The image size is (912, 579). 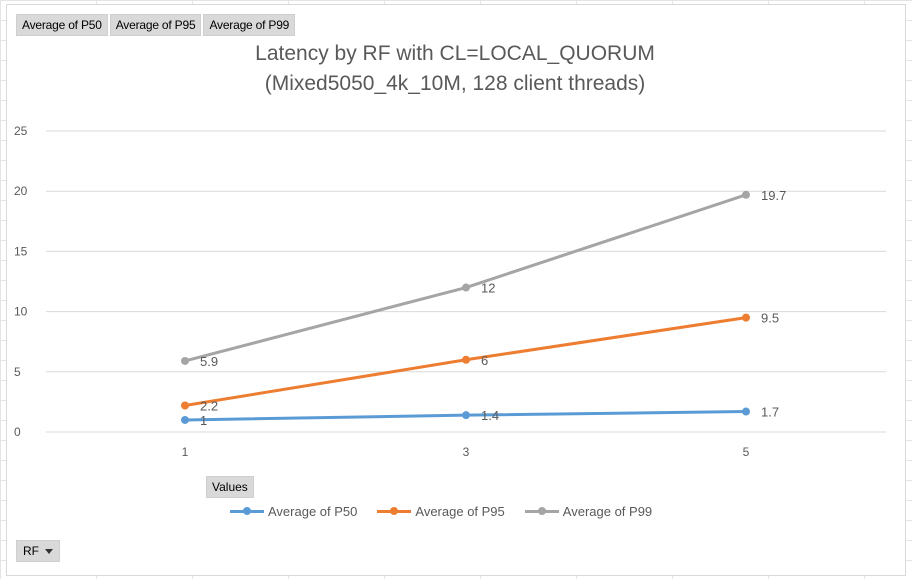 What do you see at coordinates (746, 452) in the screenshot?
I see `x-tick-label: 5` at bounding box center [746, 452].